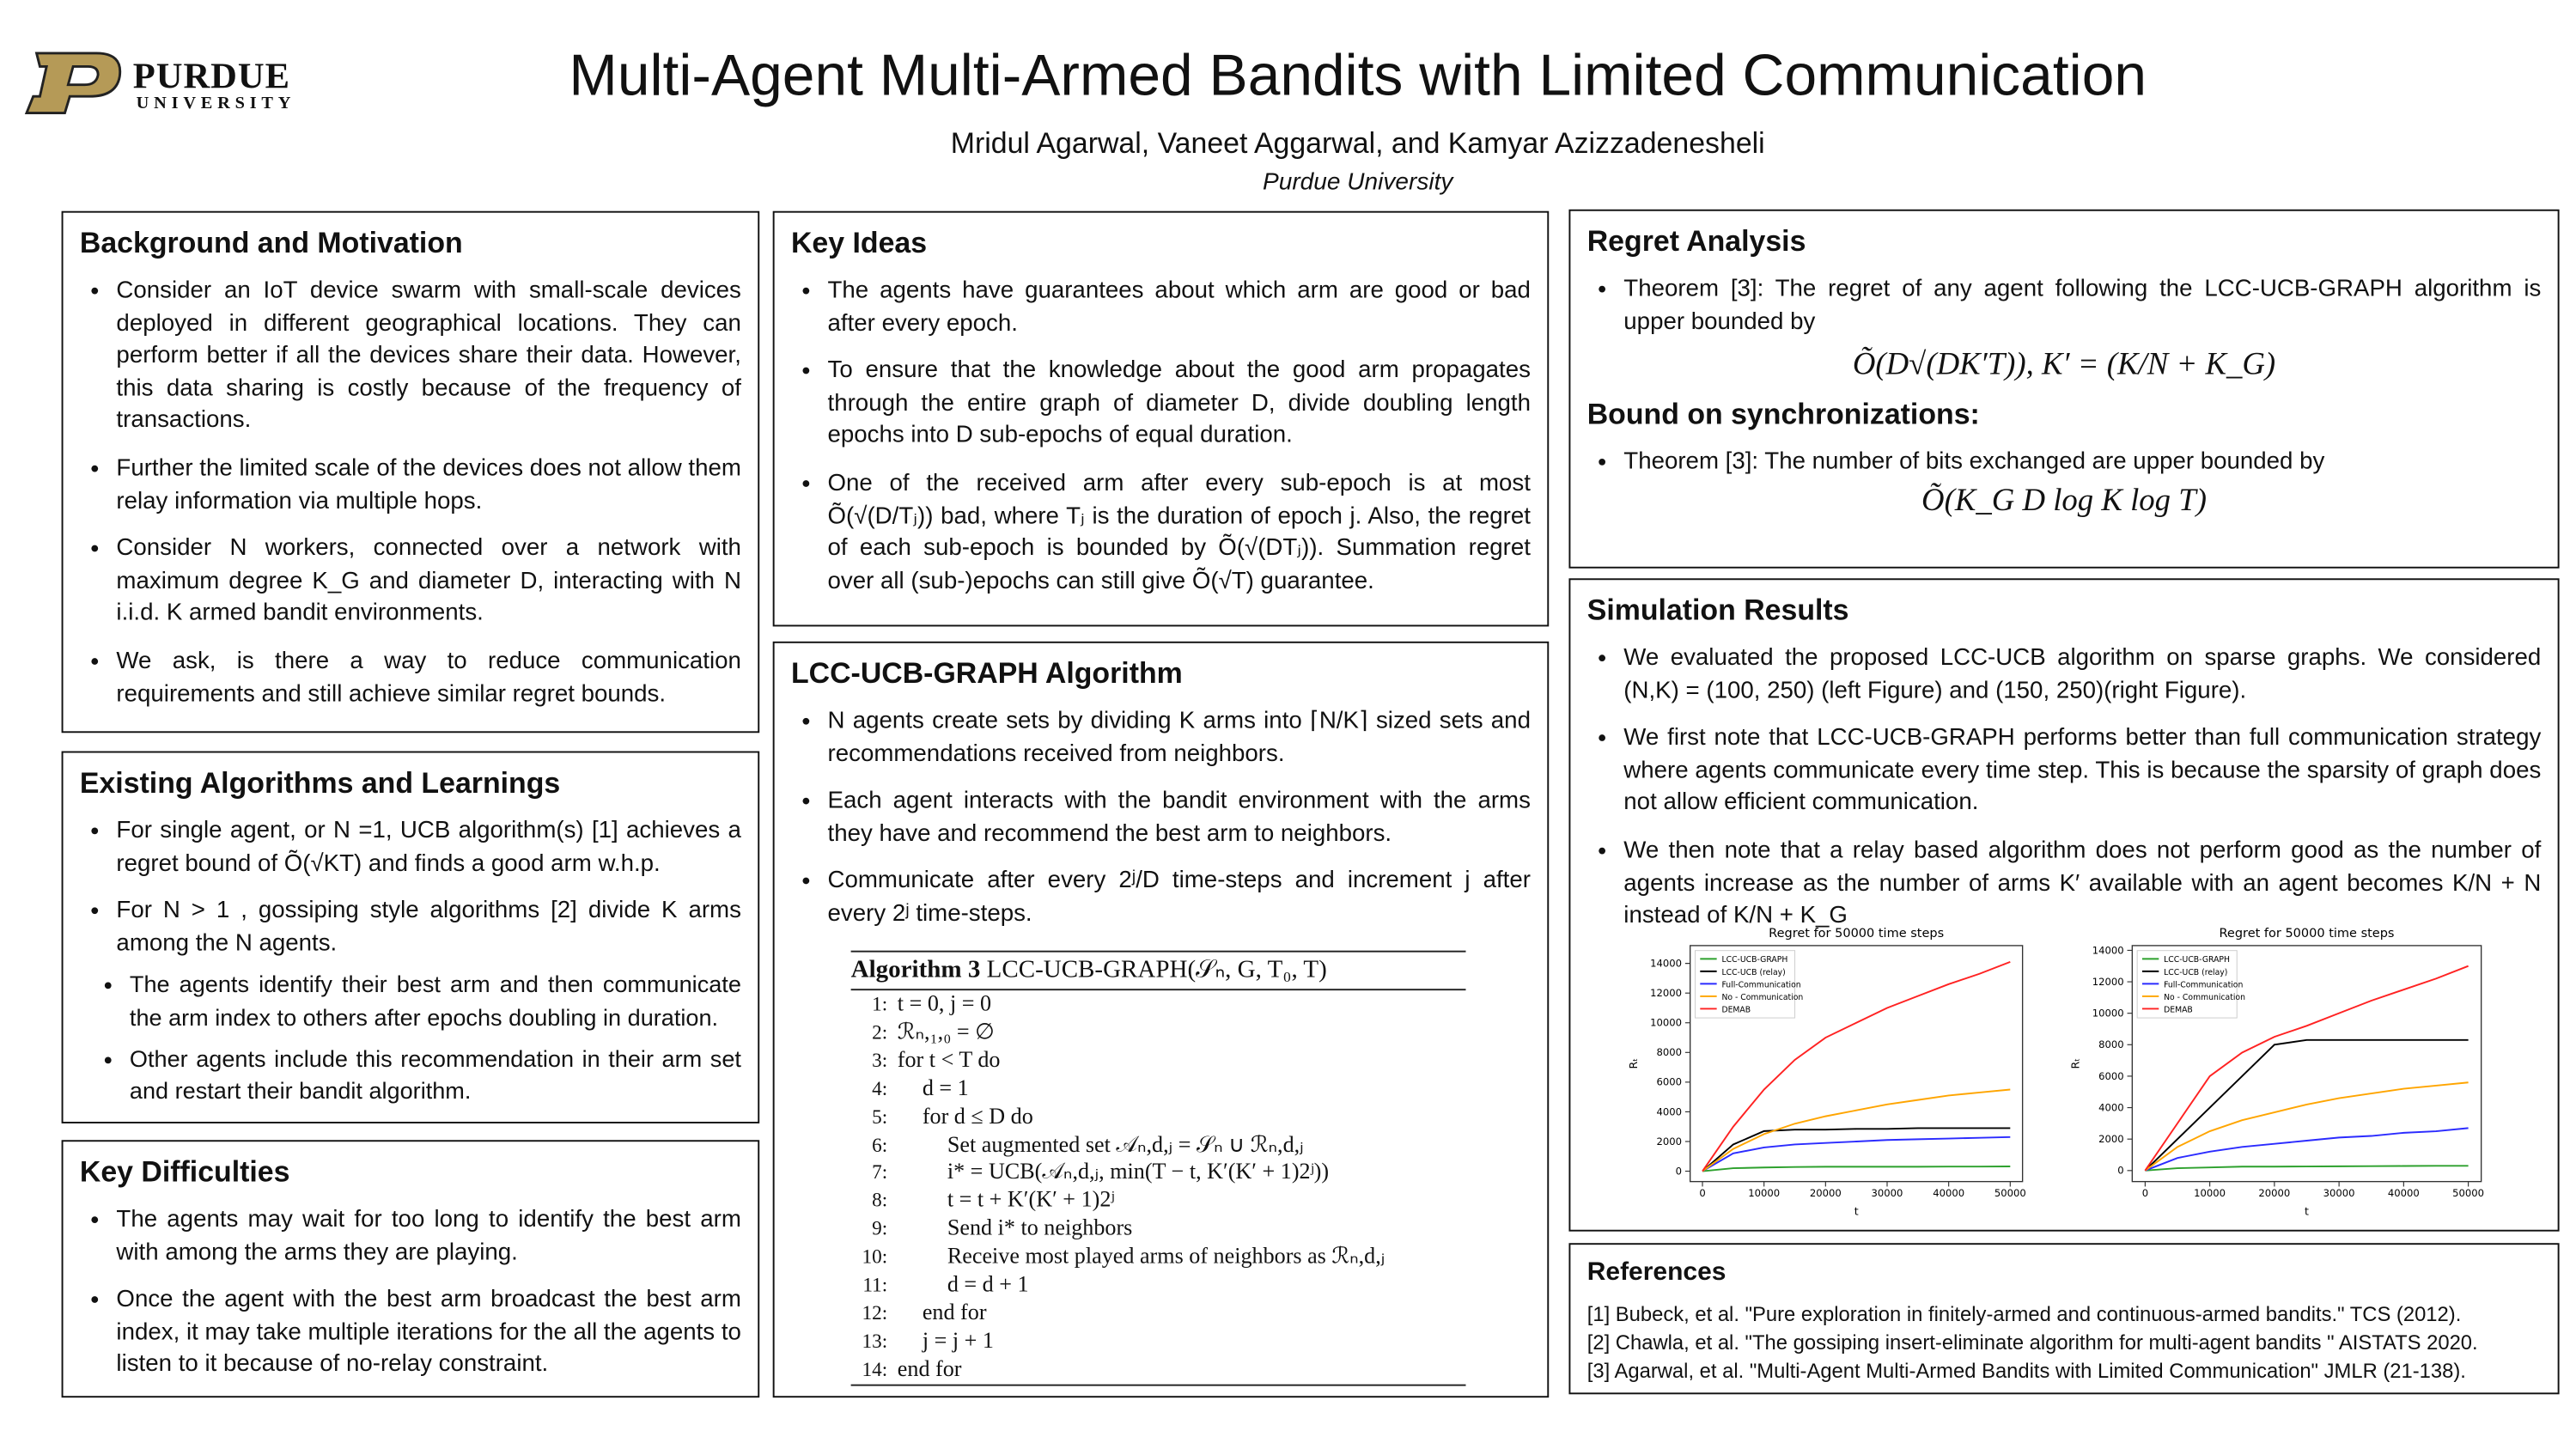  What do you see at coordinates (1670, 1141) in the screenshot?
I see `y-tick-label: 2000` at bounding box center [1670, 1141].